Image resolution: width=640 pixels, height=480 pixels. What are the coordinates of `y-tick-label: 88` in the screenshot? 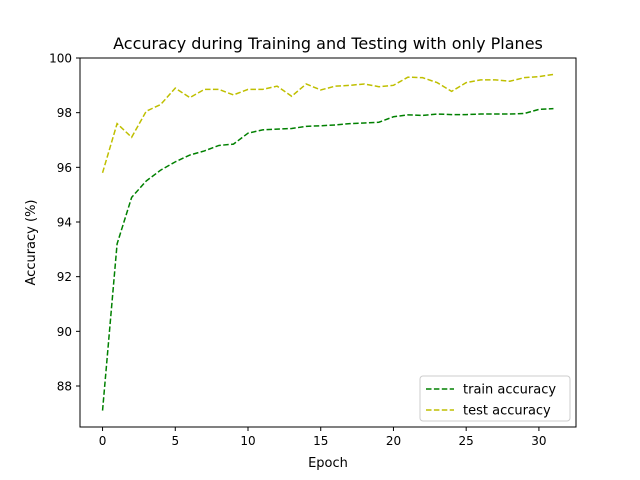 It's located at (64, 387).